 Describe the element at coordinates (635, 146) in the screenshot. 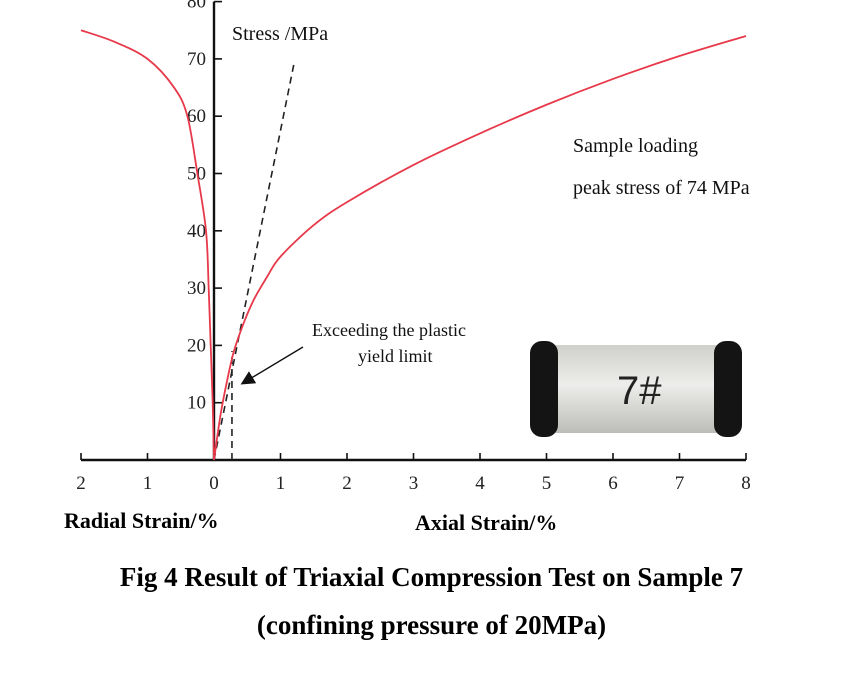

I see `peak-annotation-line1: Sample loading` at that location.